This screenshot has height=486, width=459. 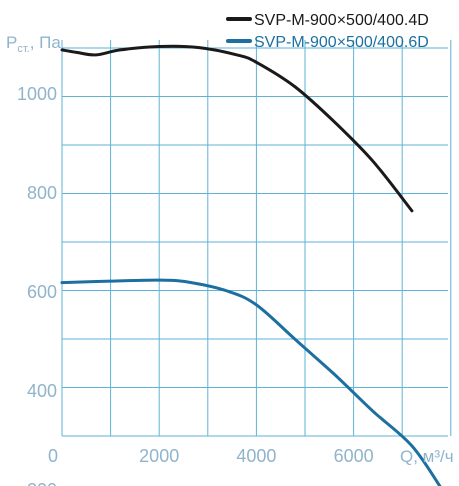 I want to click on x-tick-label: 4000, so click(x=256, y=456).